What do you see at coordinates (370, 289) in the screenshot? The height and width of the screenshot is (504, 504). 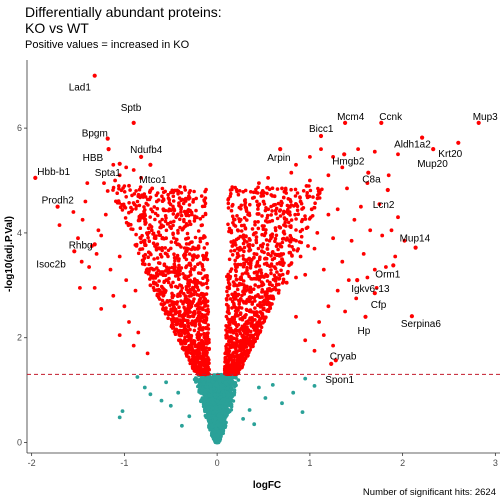 I see `gene-label: Igkv6-13` at bounding box center [370, 289].